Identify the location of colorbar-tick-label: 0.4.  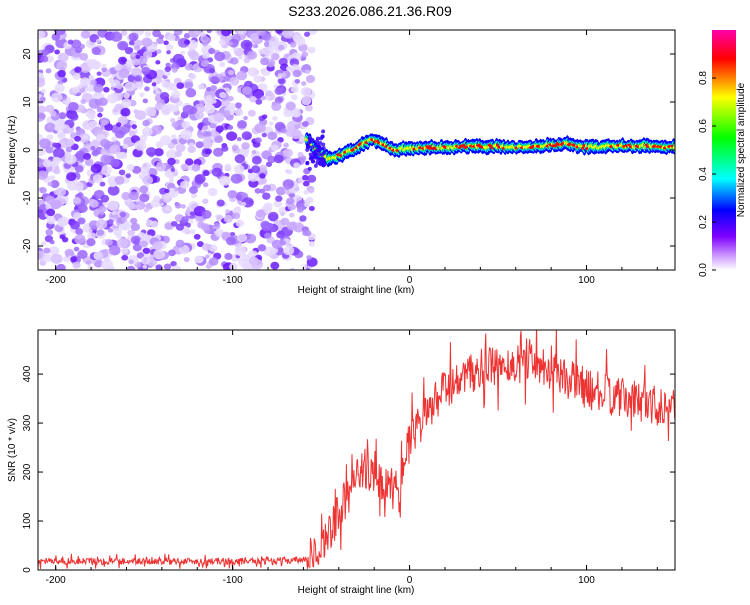
(703, 174).